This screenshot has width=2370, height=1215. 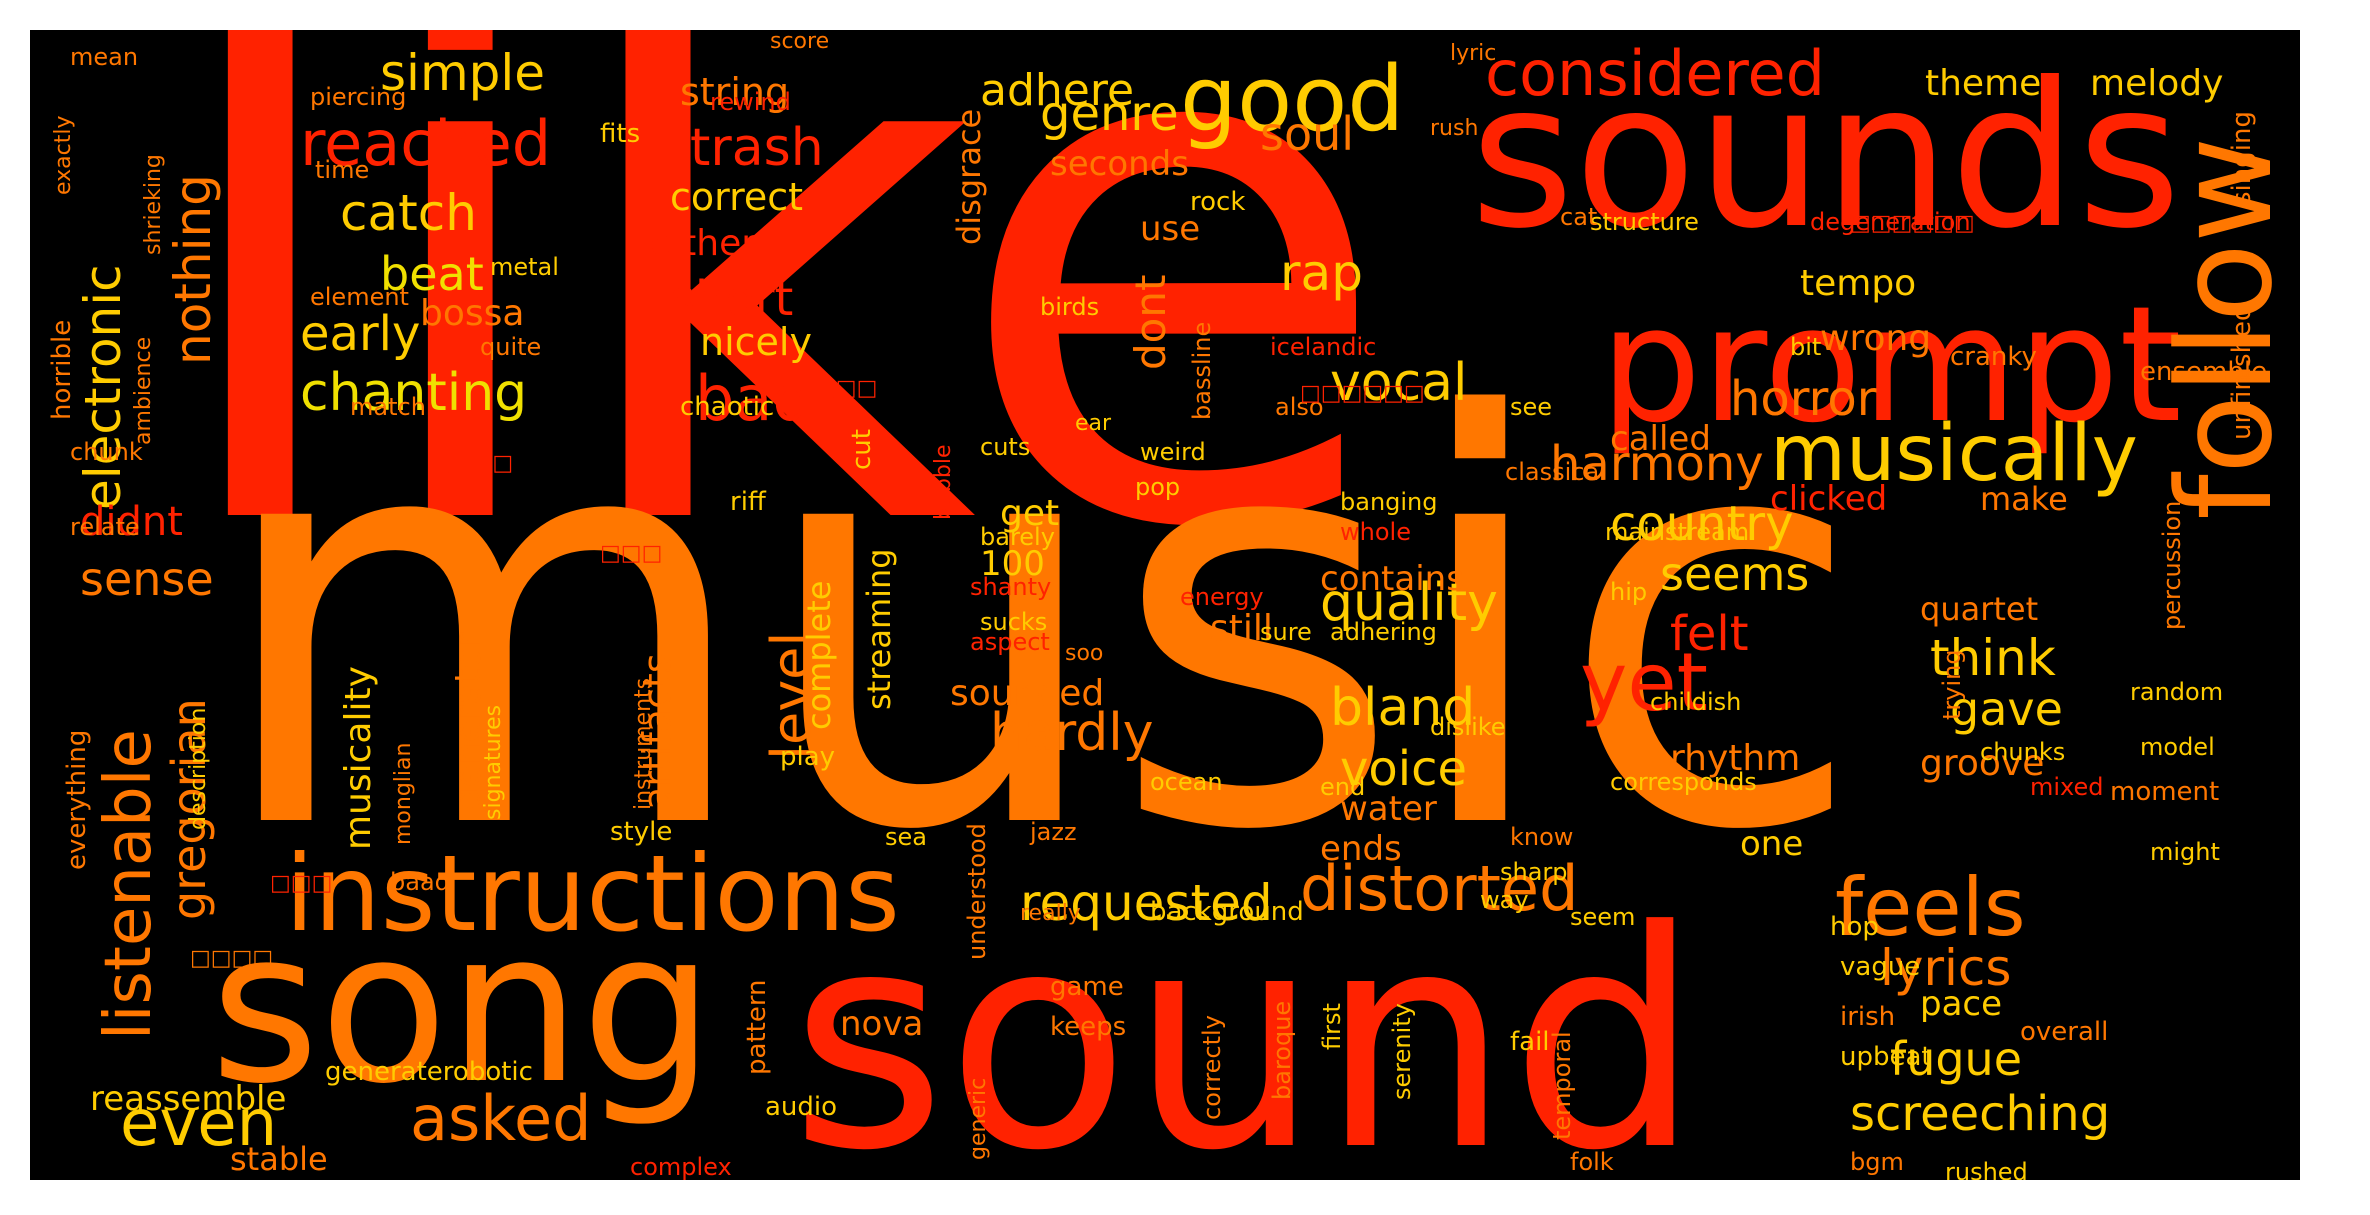 I want to click on word-66: called, so click(x=1660, y=439).